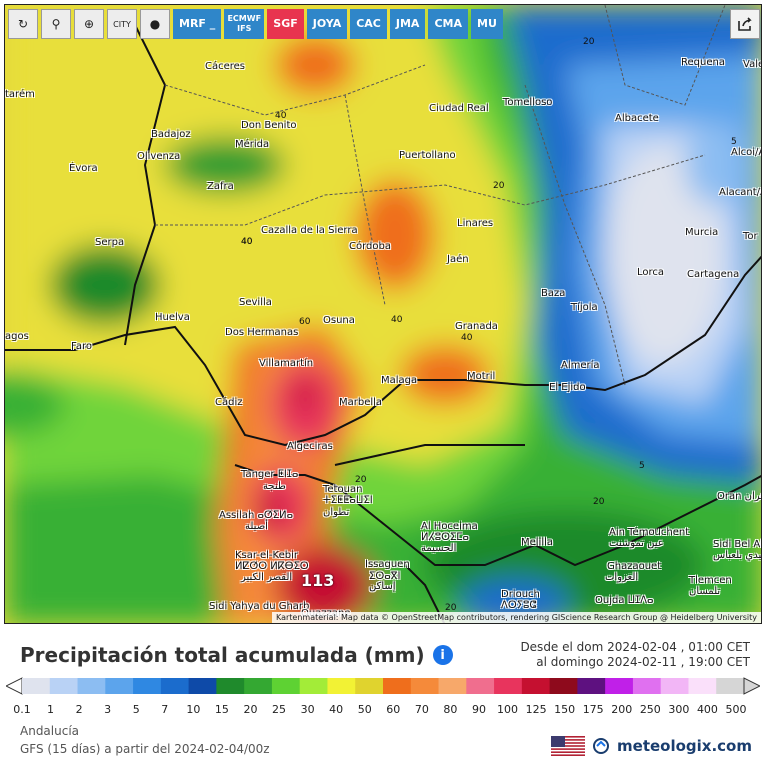 Image resolution: width=766 pixels, height=767 pixels. Describe the element at coordinates (368, 24) in the screenshot. I see `model-cac-button: CAC` at that location.